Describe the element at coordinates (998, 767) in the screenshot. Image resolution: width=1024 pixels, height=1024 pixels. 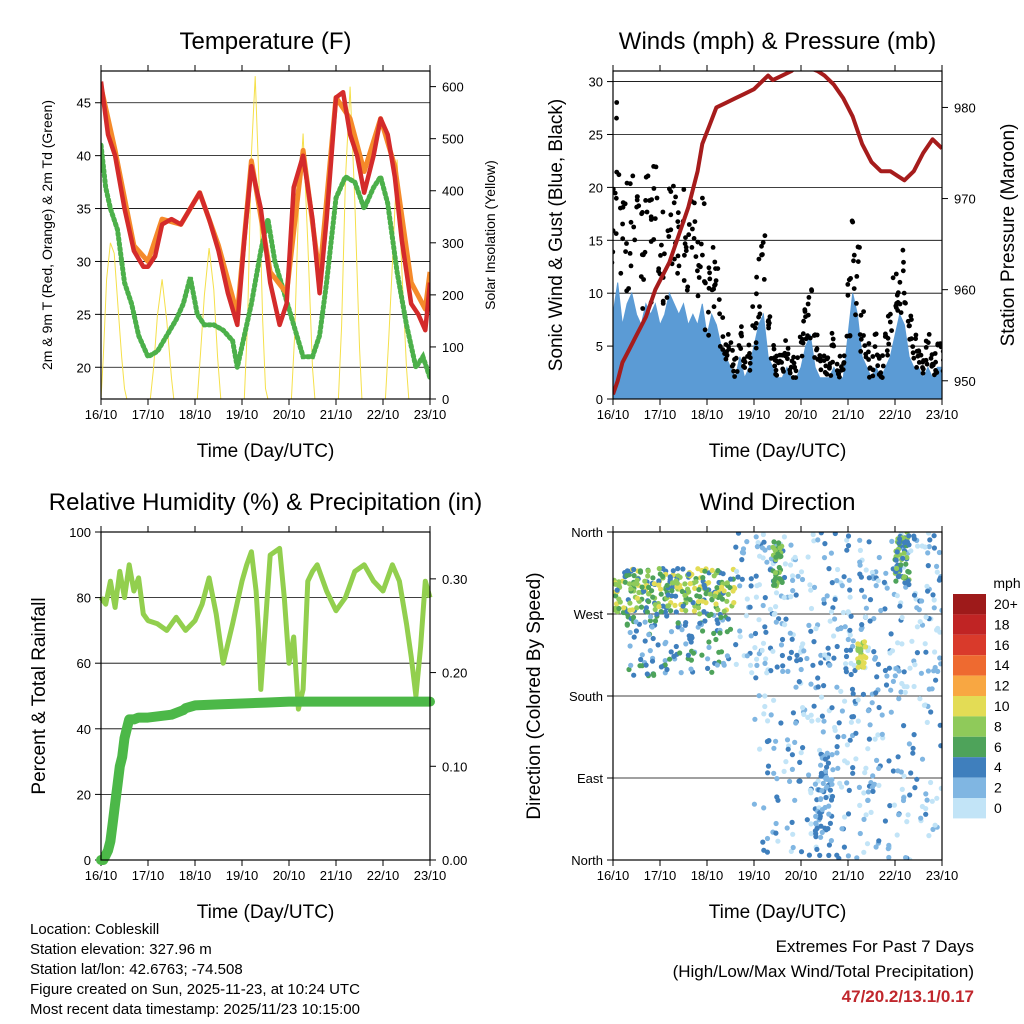
I see `colorbar-label: 4` at that location.